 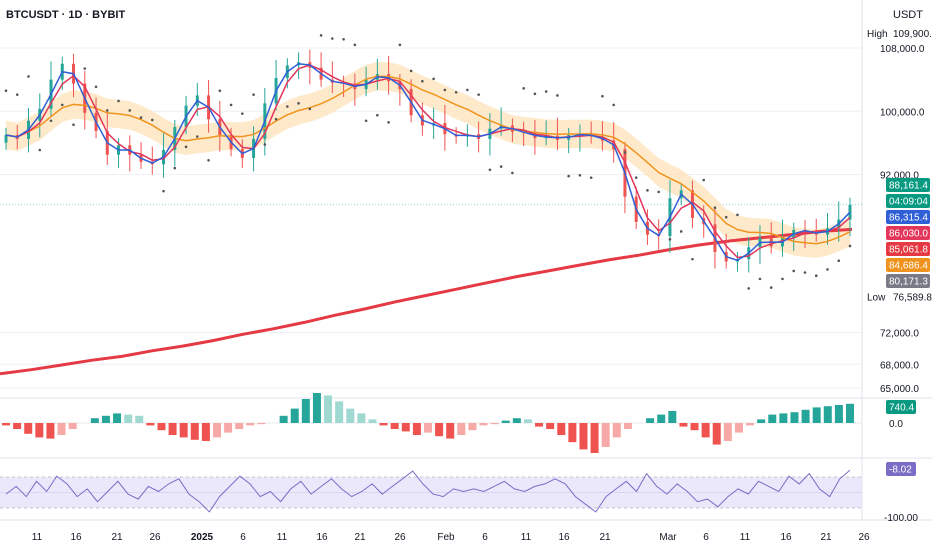 I want to click on quote-currency: USDT, so click(x=908, y=15).